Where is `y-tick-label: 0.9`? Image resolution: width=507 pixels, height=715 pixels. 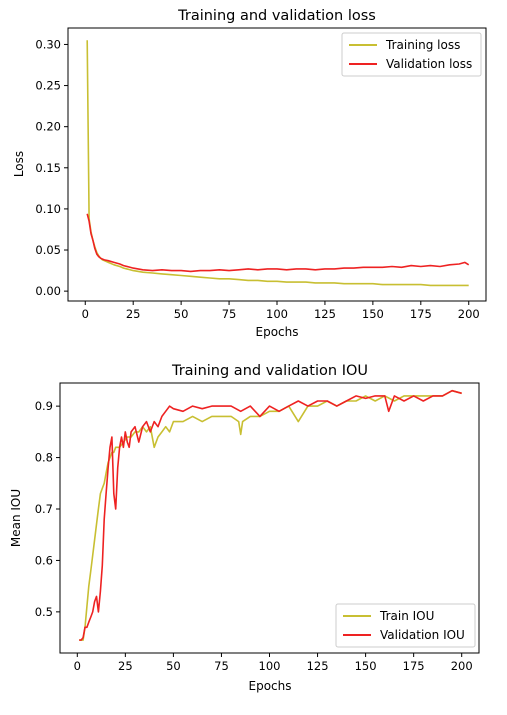
y-tick-label: 0.9 is located at coordinates (44, 406).